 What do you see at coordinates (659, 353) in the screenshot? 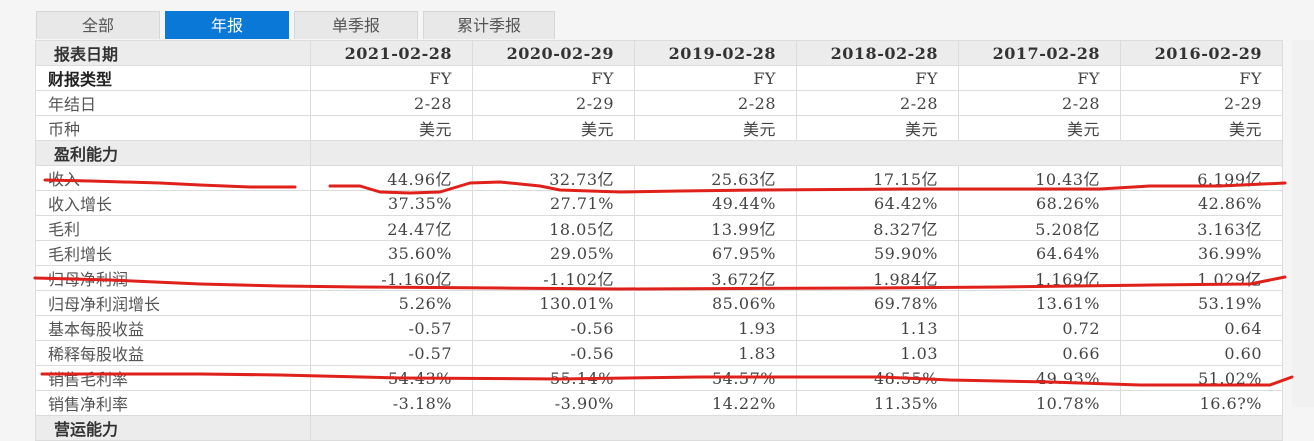
I see `table-row: 稀释每股收益 -0.57 -0.56 1.83 1.03 0.66 0.60` at bounding box center [659, 353].